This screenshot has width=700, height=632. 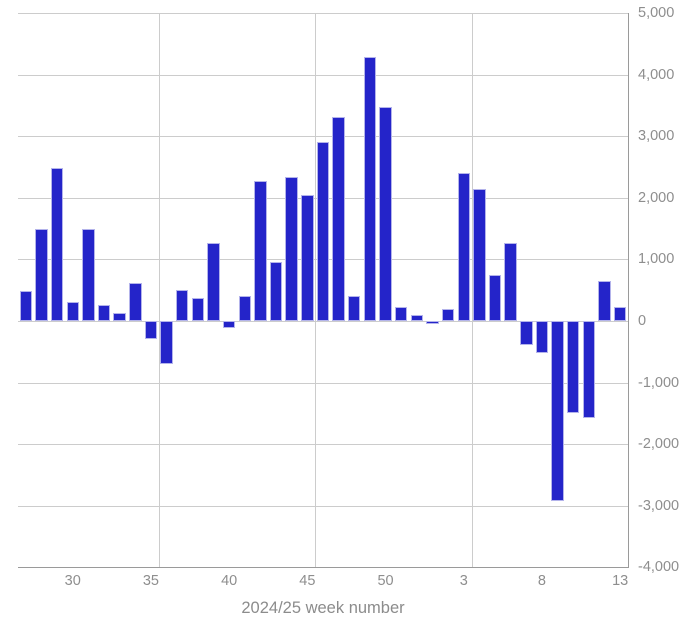 What do you see at coordinates (659, 382) in the screenshot?
I see `y-axis-tick-label: -1,000` at bounding box center [659, 382].